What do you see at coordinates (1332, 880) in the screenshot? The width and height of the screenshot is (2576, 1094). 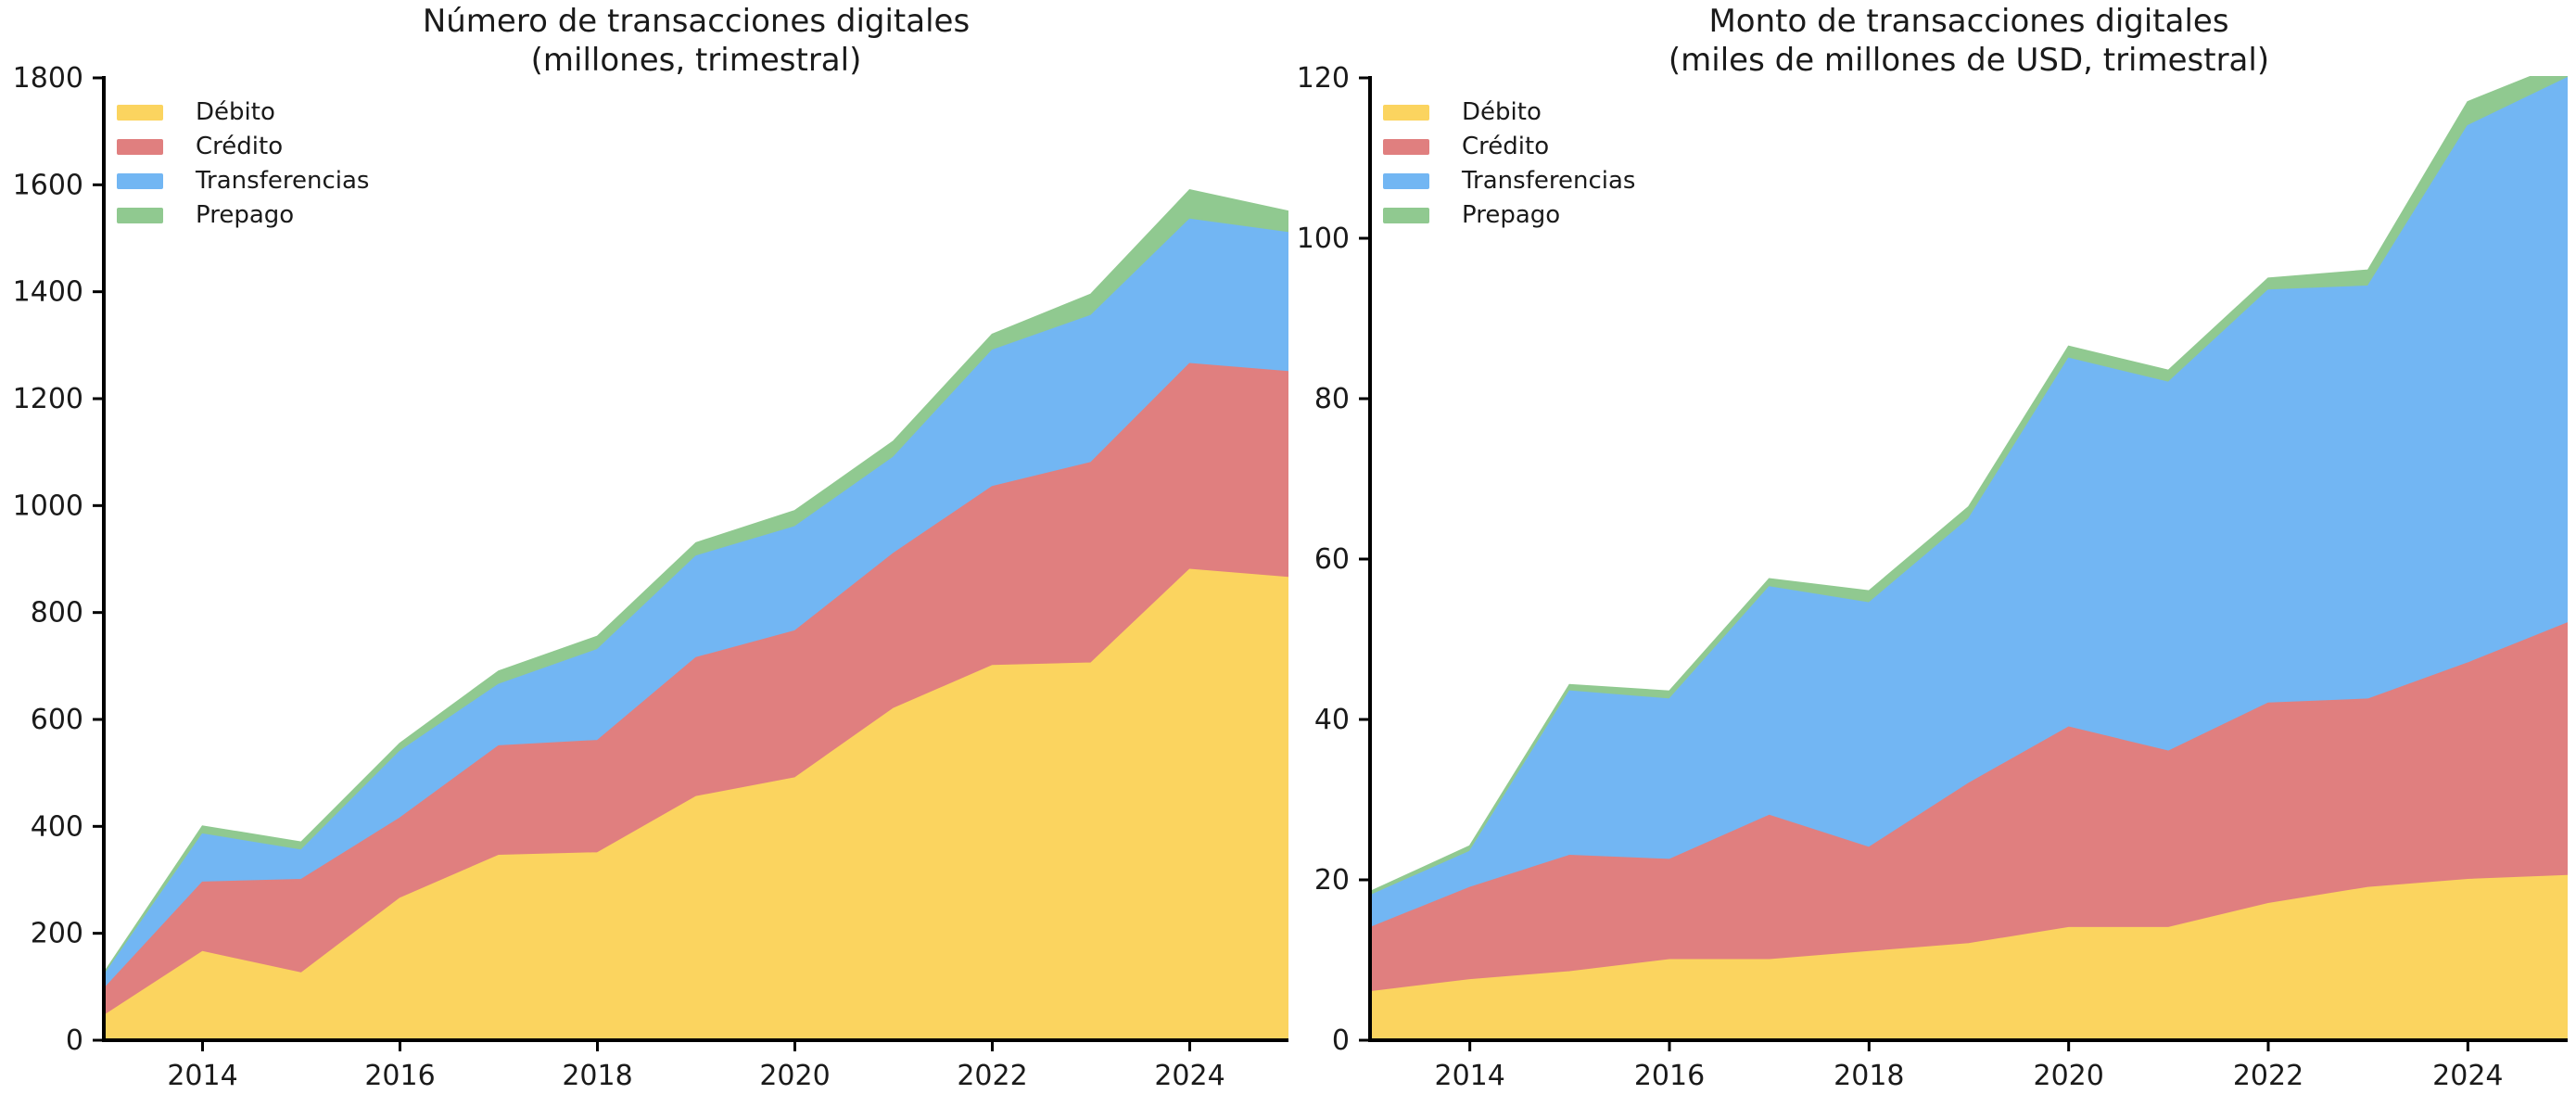 I see `y-tick-label: 20` at bounding box center [1332, 880].